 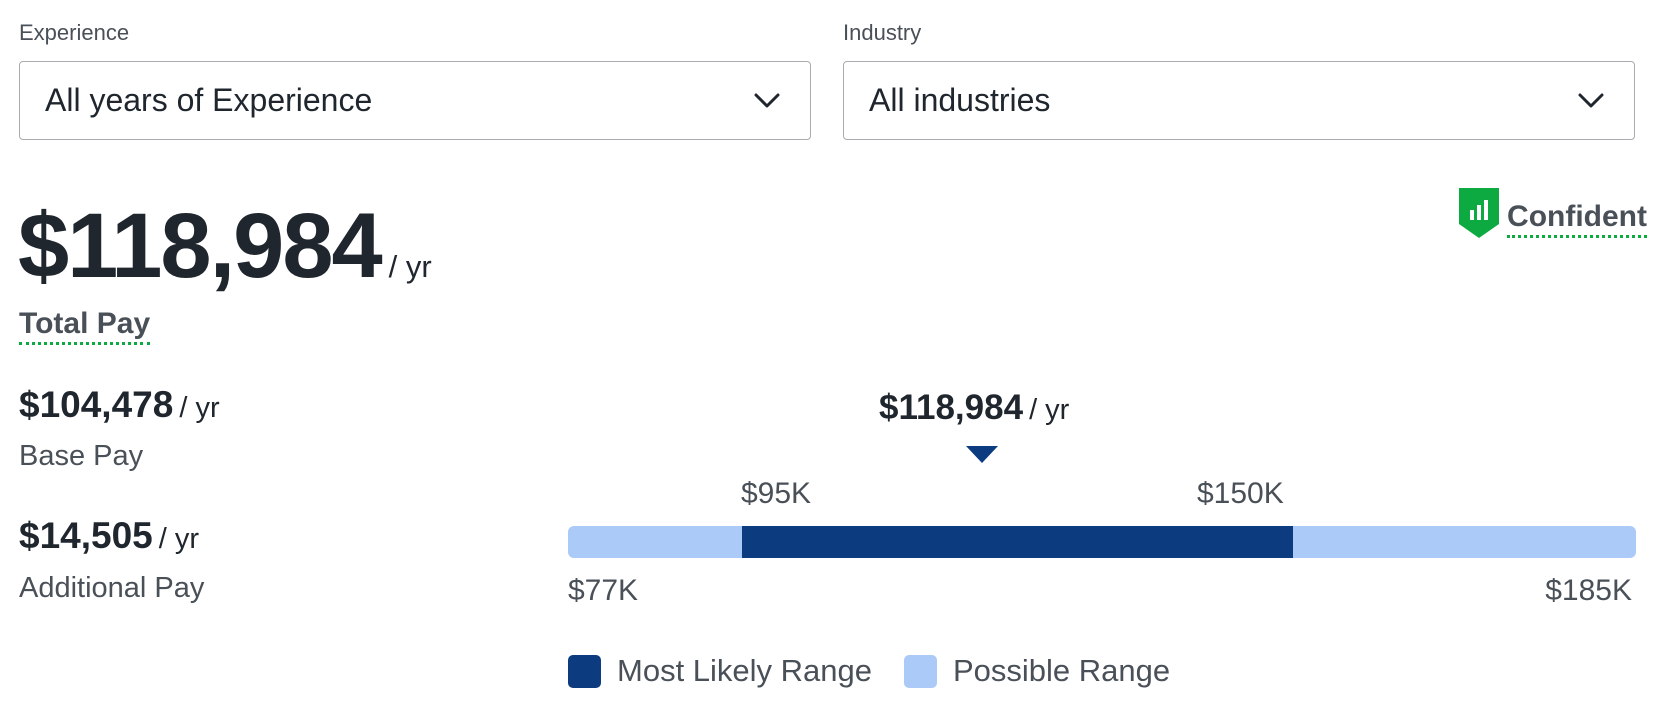 I want to click on legend-possible: Possible Range, so click(x=1037, y=671).